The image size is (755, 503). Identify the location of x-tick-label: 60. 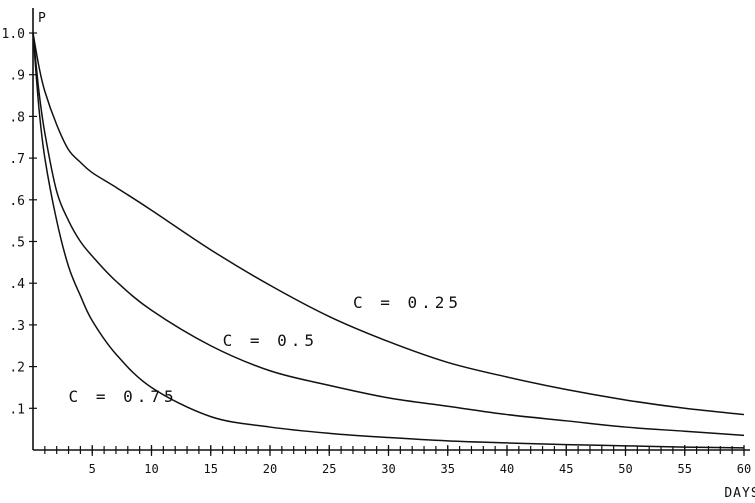
(744, 469).